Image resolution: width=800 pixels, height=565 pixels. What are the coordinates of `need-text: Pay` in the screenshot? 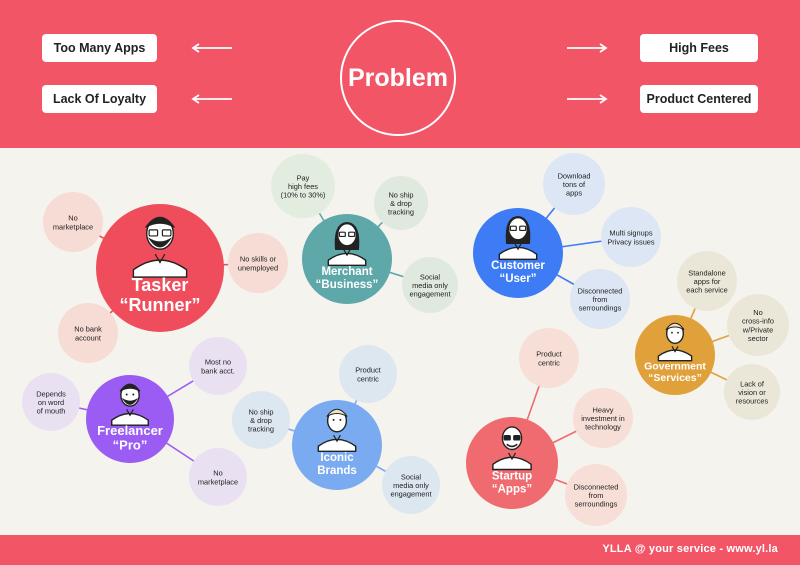 It's located at (303, 177).